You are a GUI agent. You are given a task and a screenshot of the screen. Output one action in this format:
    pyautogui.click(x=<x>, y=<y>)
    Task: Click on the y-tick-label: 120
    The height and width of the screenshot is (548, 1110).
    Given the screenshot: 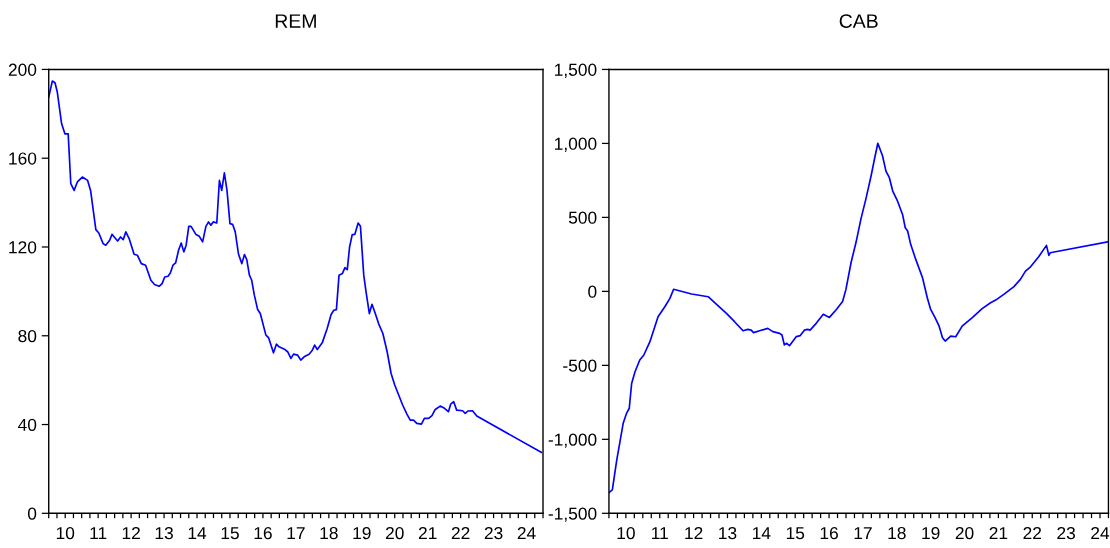 What is the action you would take?
    pyautogui.click(x=23, y=247)
    